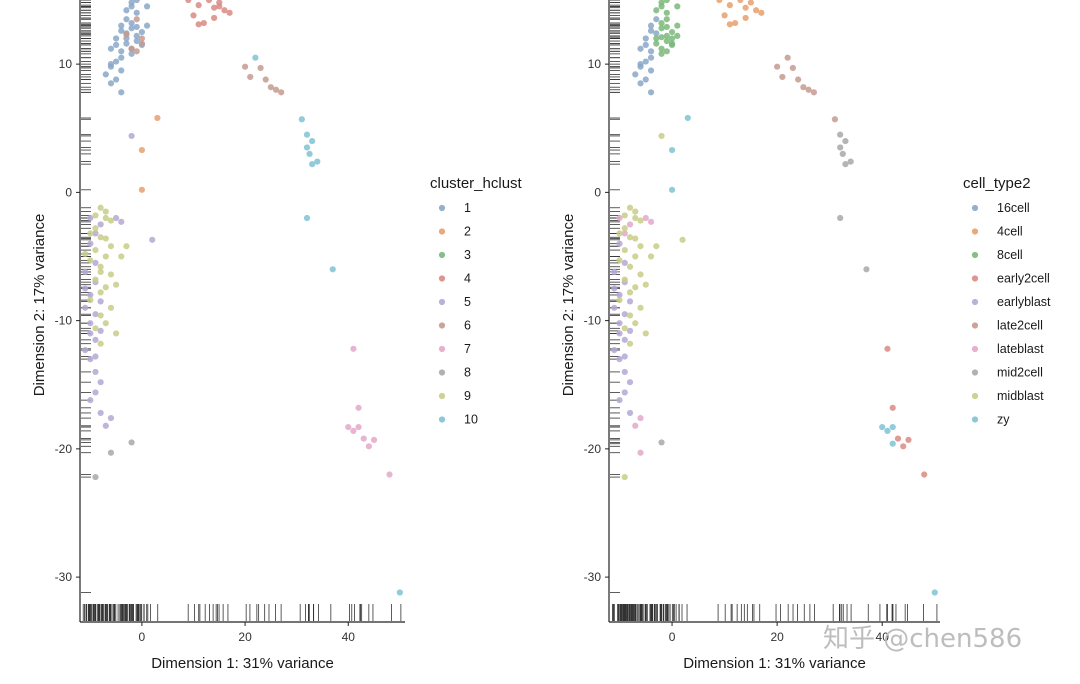 The height and width of the screenshot is (684, 1080). I want to click on watermark-text: 知乎 @chen586, so click(922, 639).